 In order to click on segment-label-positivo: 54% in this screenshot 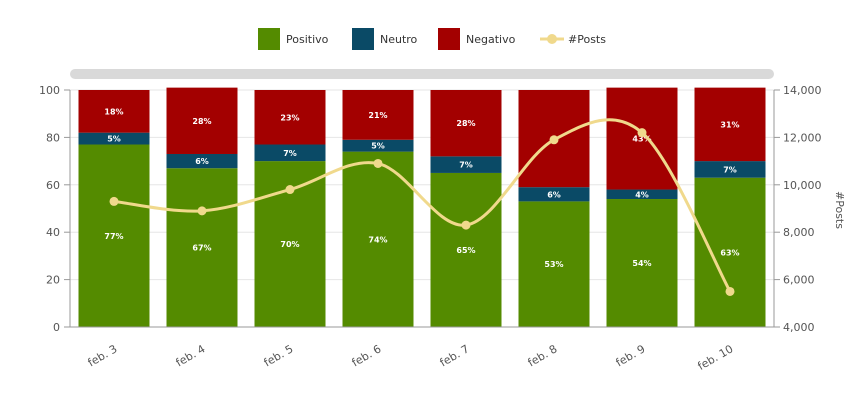, I will do `click(641, 263)`.